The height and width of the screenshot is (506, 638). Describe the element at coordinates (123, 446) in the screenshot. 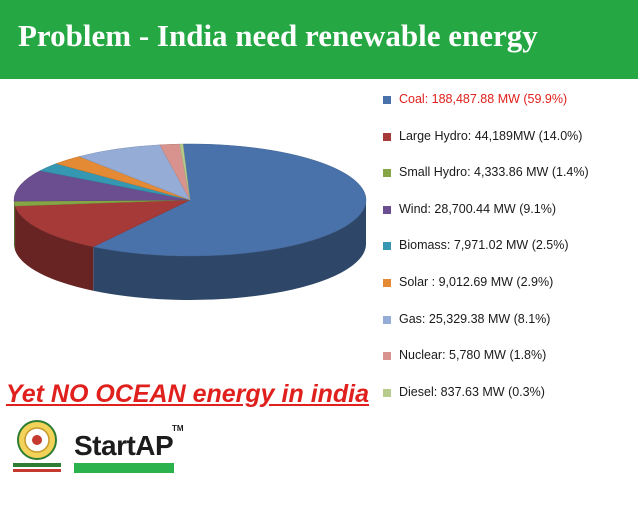

I see `startap-wordmark: StartAP` at that location.